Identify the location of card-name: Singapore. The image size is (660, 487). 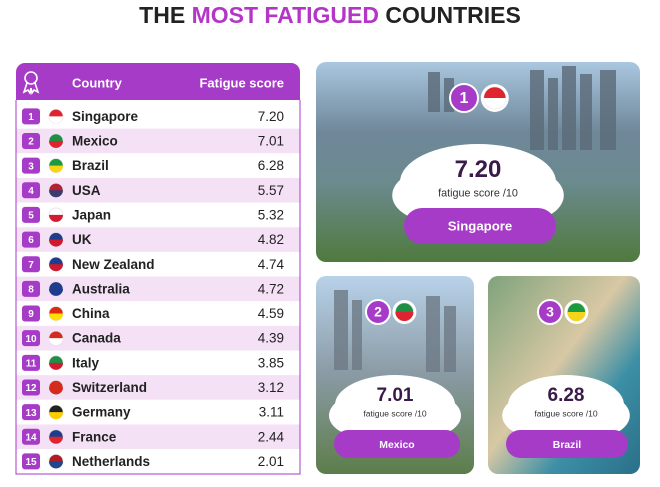
(480, 225).